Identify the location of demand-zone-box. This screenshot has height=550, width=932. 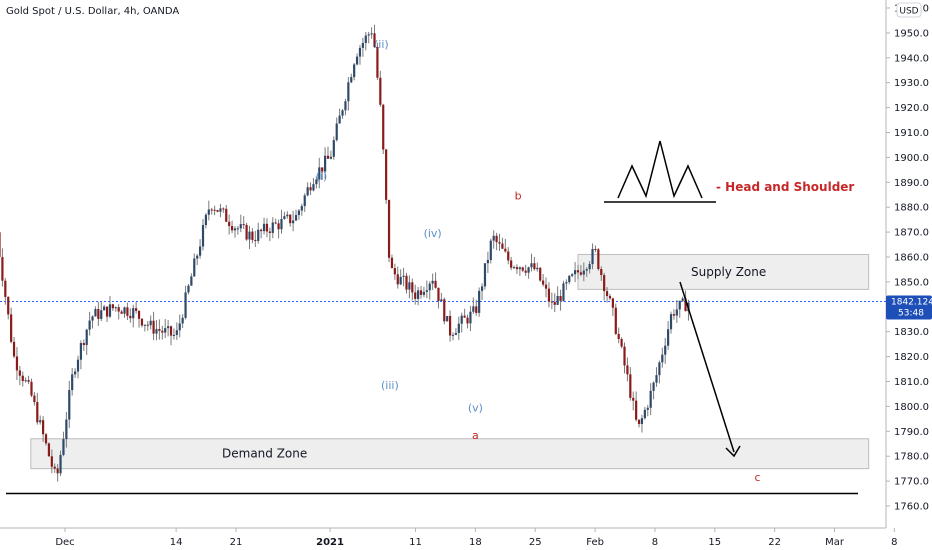
(450, 454).